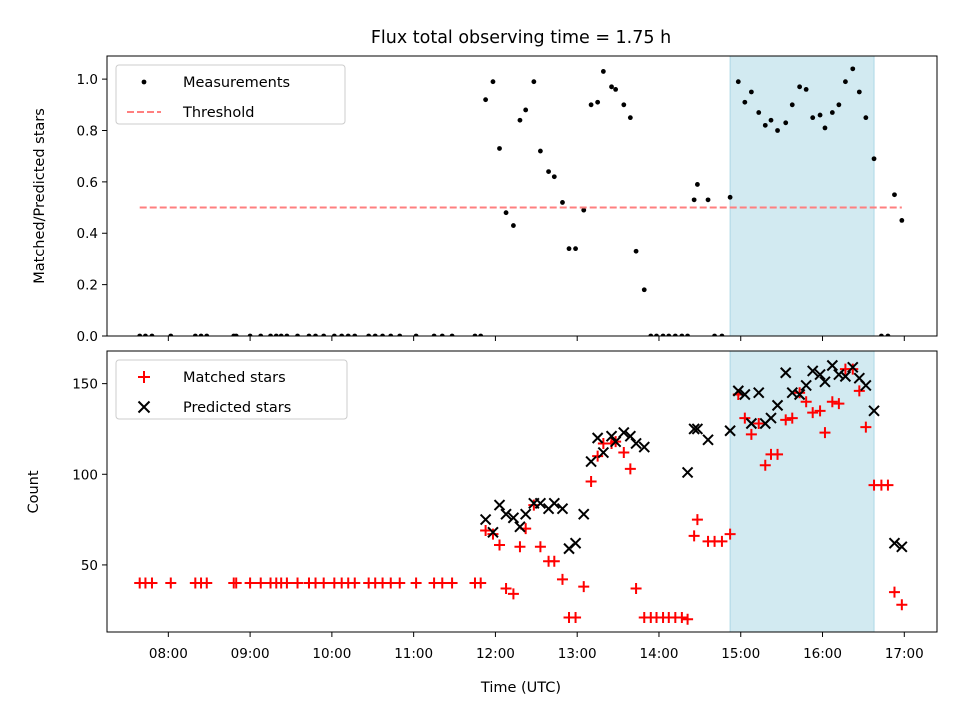  I want to click on x-tick-label: 16:00, so click(822, 654).